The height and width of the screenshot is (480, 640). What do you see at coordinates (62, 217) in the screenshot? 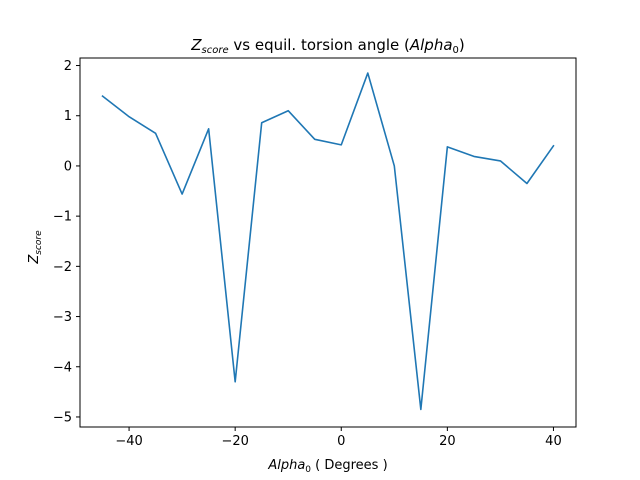
I see `y-tick-label: −1` at bounding box center [62, 217].